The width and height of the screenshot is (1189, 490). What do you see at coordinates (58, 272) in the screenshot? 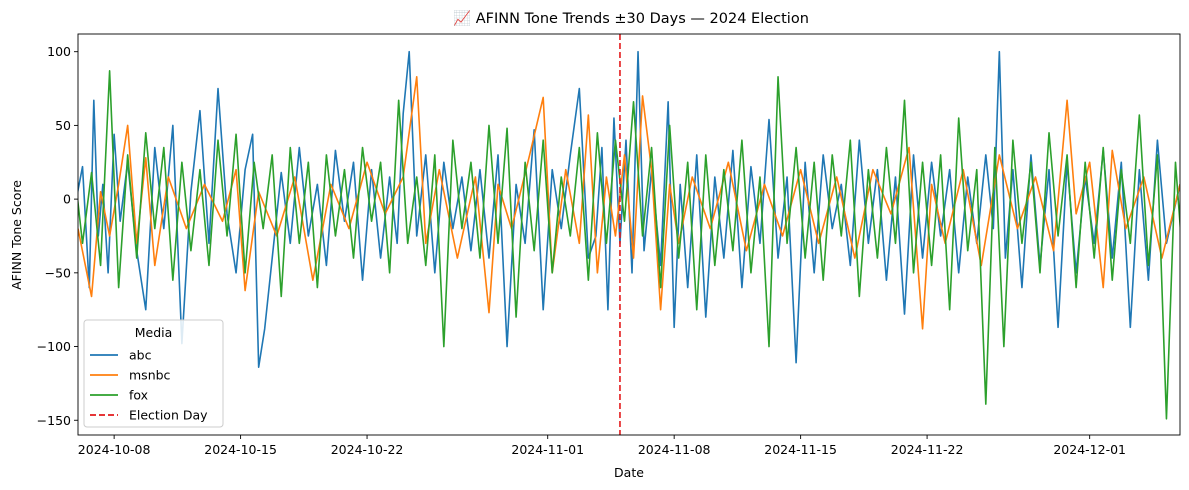
I see `y-tick-label: −50` at bounding box center [58, 272].